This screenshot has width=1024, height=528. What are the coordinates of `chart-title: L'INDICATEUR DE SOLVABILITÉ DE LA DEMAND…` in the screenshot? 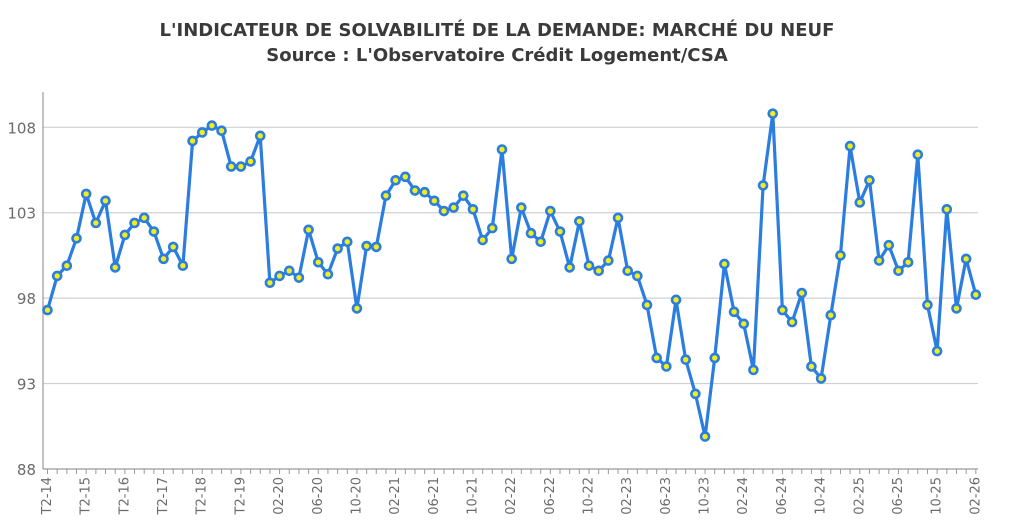 It's located at (497, 30).